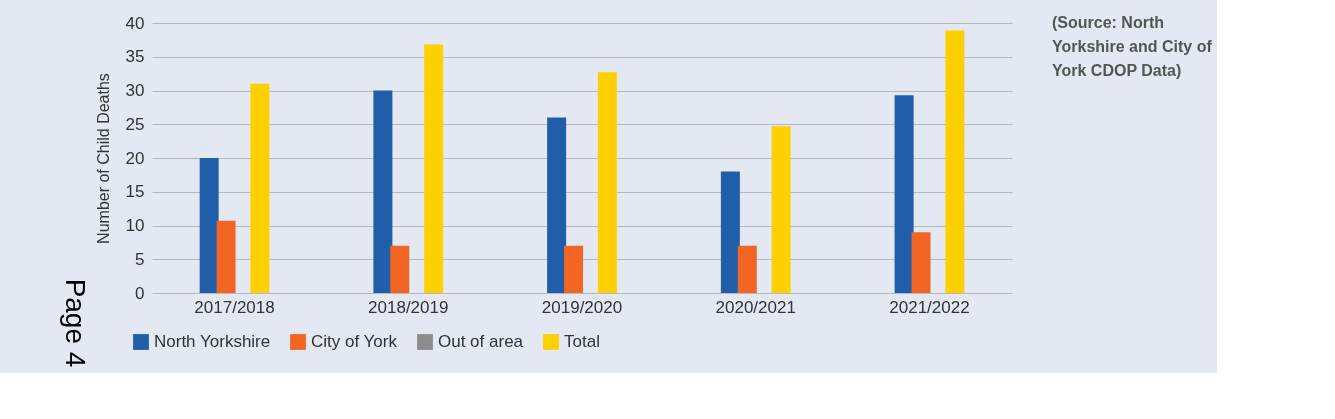 Image resolution: width=1335 pixels, height=419 pixels. I want to click on y-axis-title: Number of Child Deaths, so click(103, 158).